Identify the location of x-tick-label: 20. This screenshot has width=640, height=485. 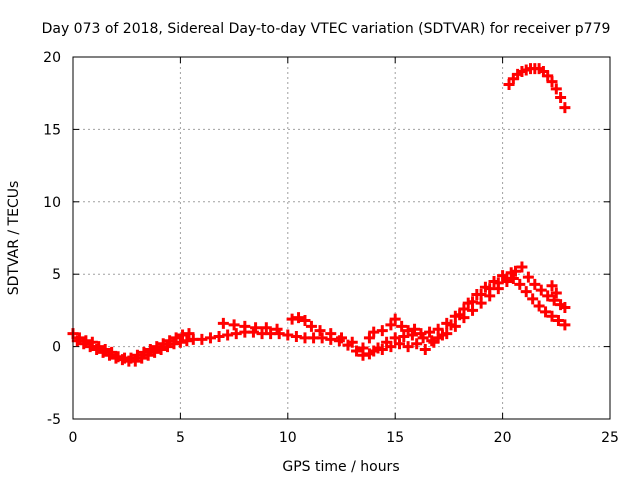
(503, 438).